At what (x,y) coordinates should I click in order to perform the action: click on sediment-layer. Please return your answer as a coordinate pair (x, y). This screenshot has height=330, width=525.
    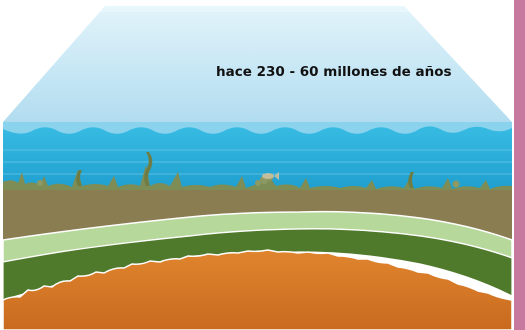
    Looking at the image, I should click on (257, 215).